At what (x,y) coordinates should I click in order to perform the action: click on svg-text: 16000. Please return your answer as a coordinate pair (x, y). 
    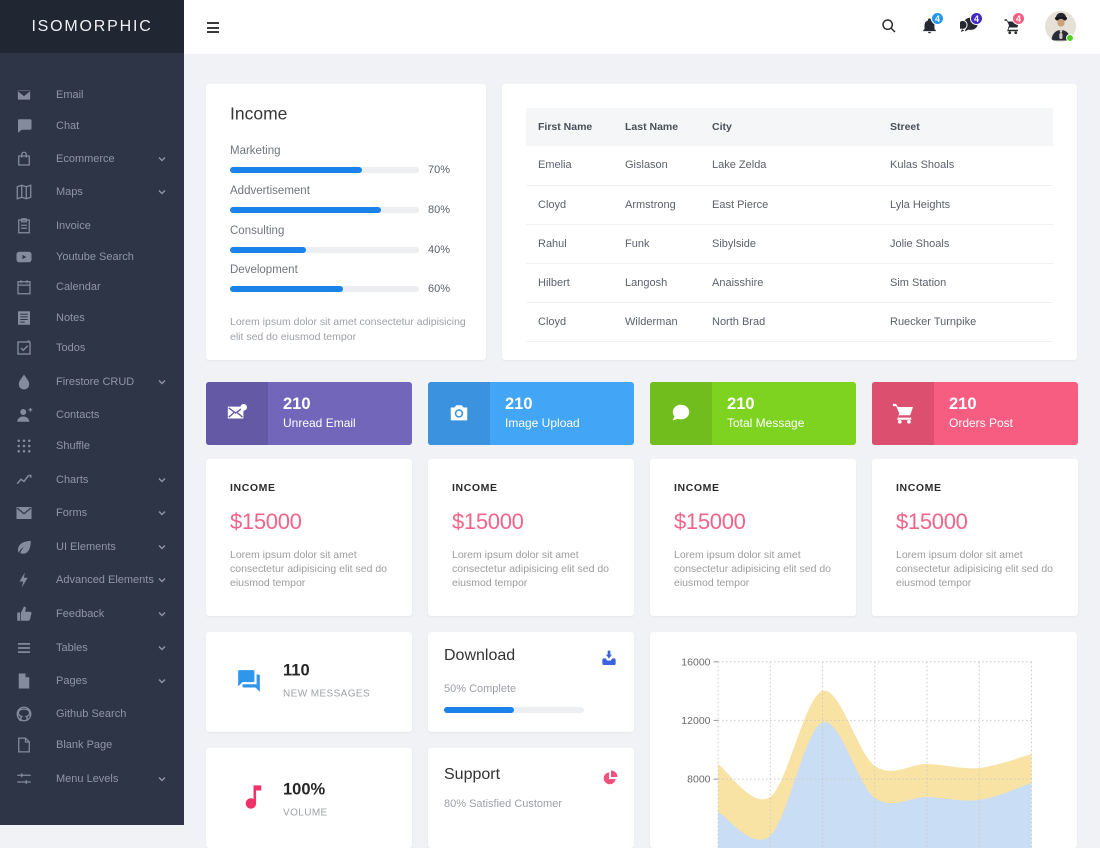
    Looking at the image, I should click on (695, 662).